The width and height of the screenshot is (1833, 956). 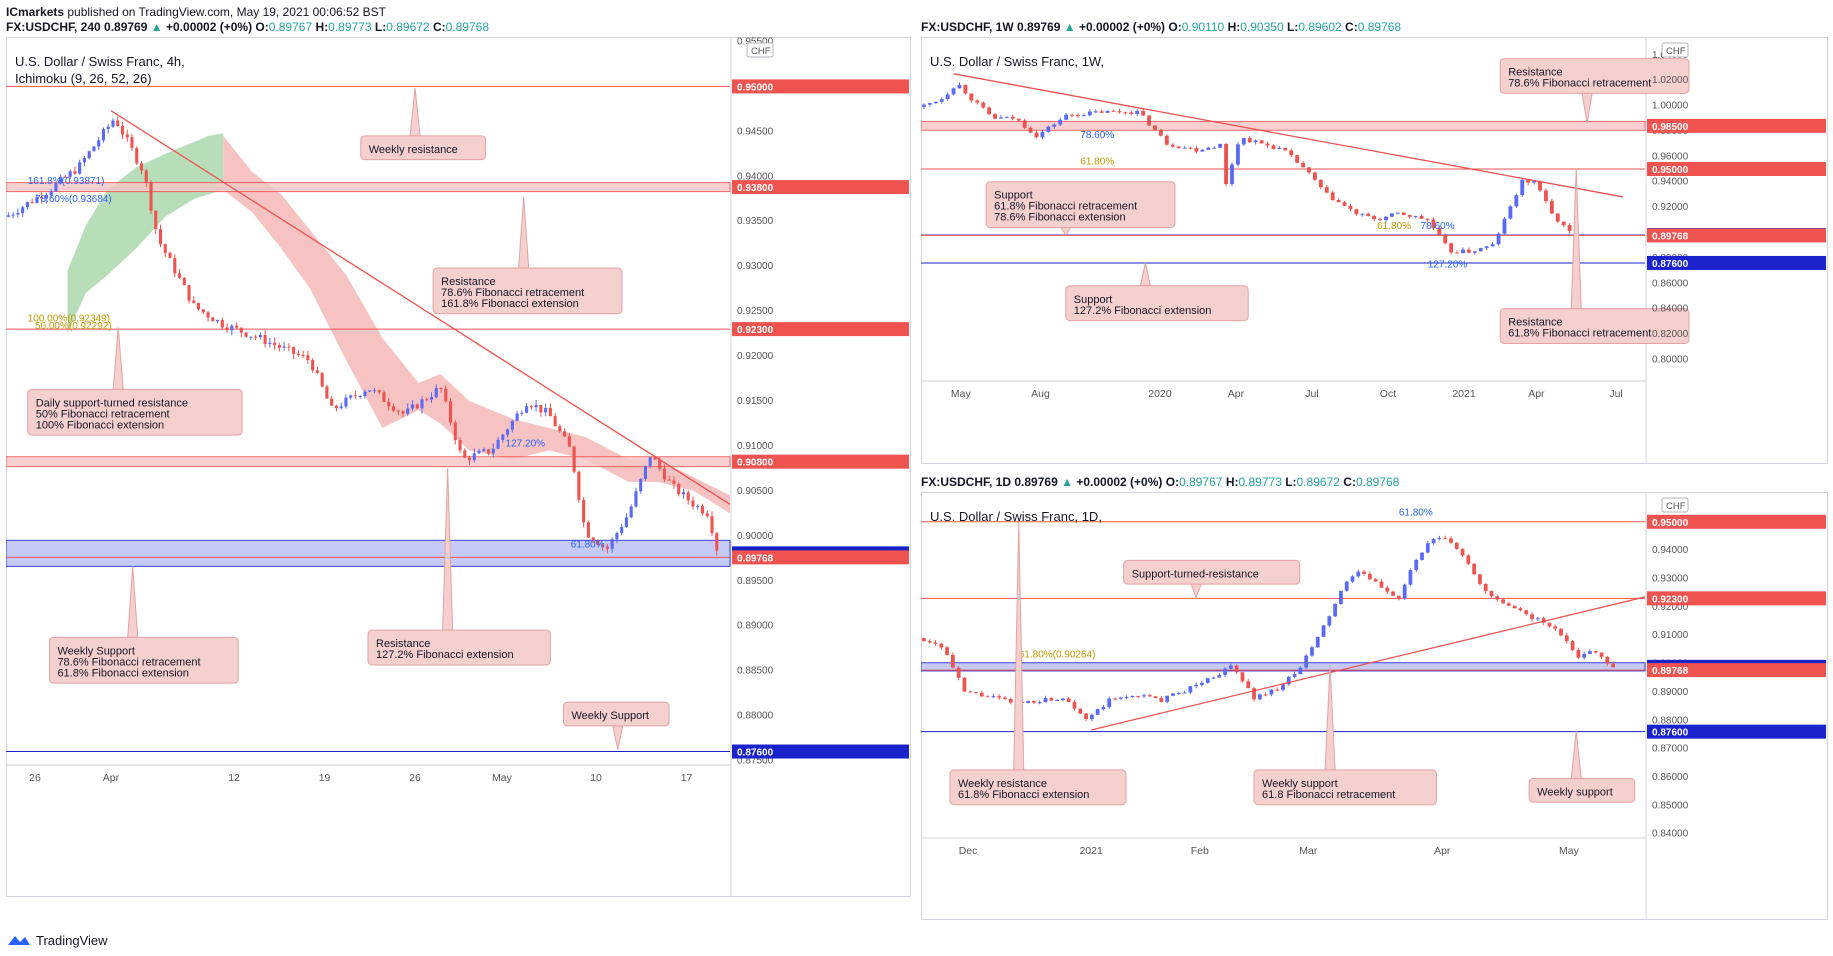 What do you see at coordinates (1670, 671) in the screenshot?
I see `price-tag: 0.89768` at bounding box center [1670, 671].